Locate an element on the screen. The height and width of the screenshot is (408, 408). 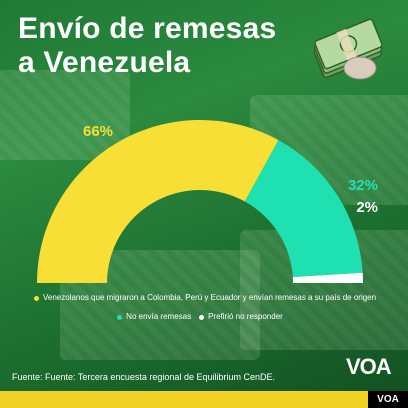
chart-value-label-3: 2% is located at coordinates (367, 207).